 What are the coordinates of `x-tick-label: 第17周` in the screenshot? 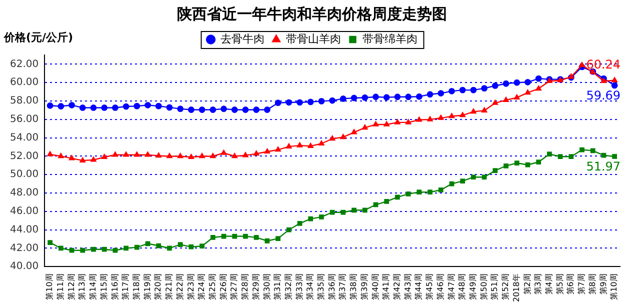 It's located at (125, 287).